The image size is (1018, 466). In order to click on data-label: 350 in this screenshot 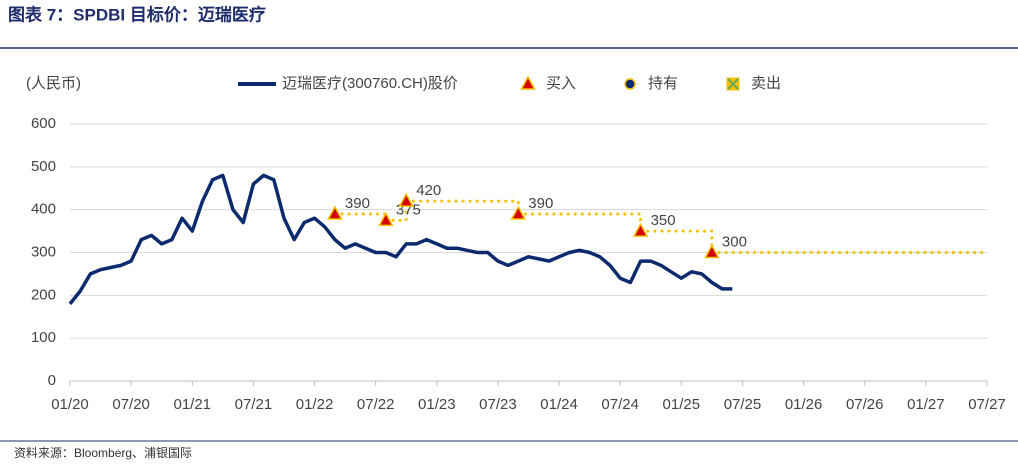, I will do `click(663, 220)`.